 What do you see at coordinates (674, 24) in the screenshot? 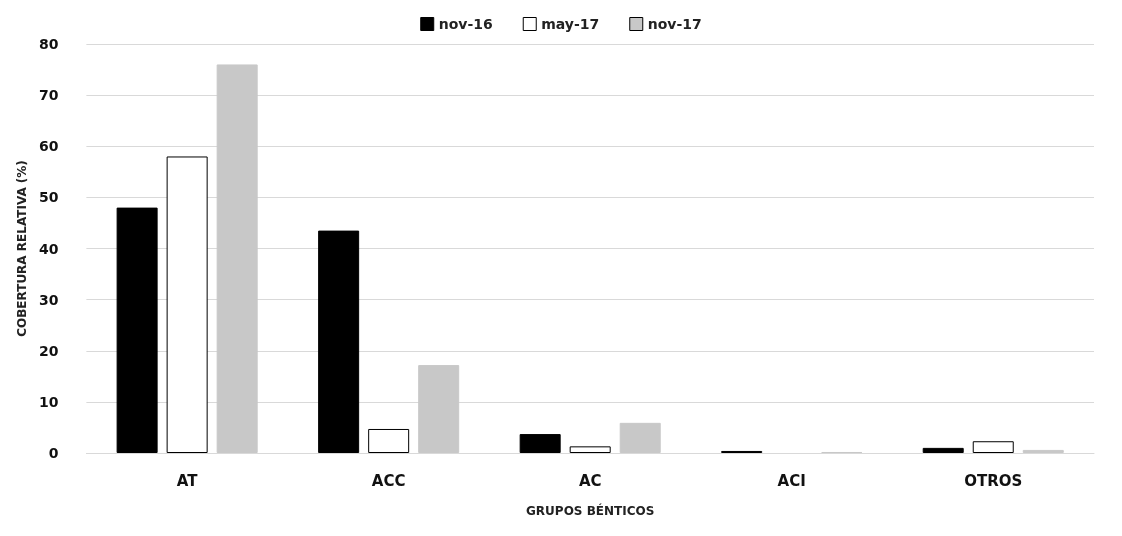
I see `legend-label: nov-17` at bounding box center [674, 24].